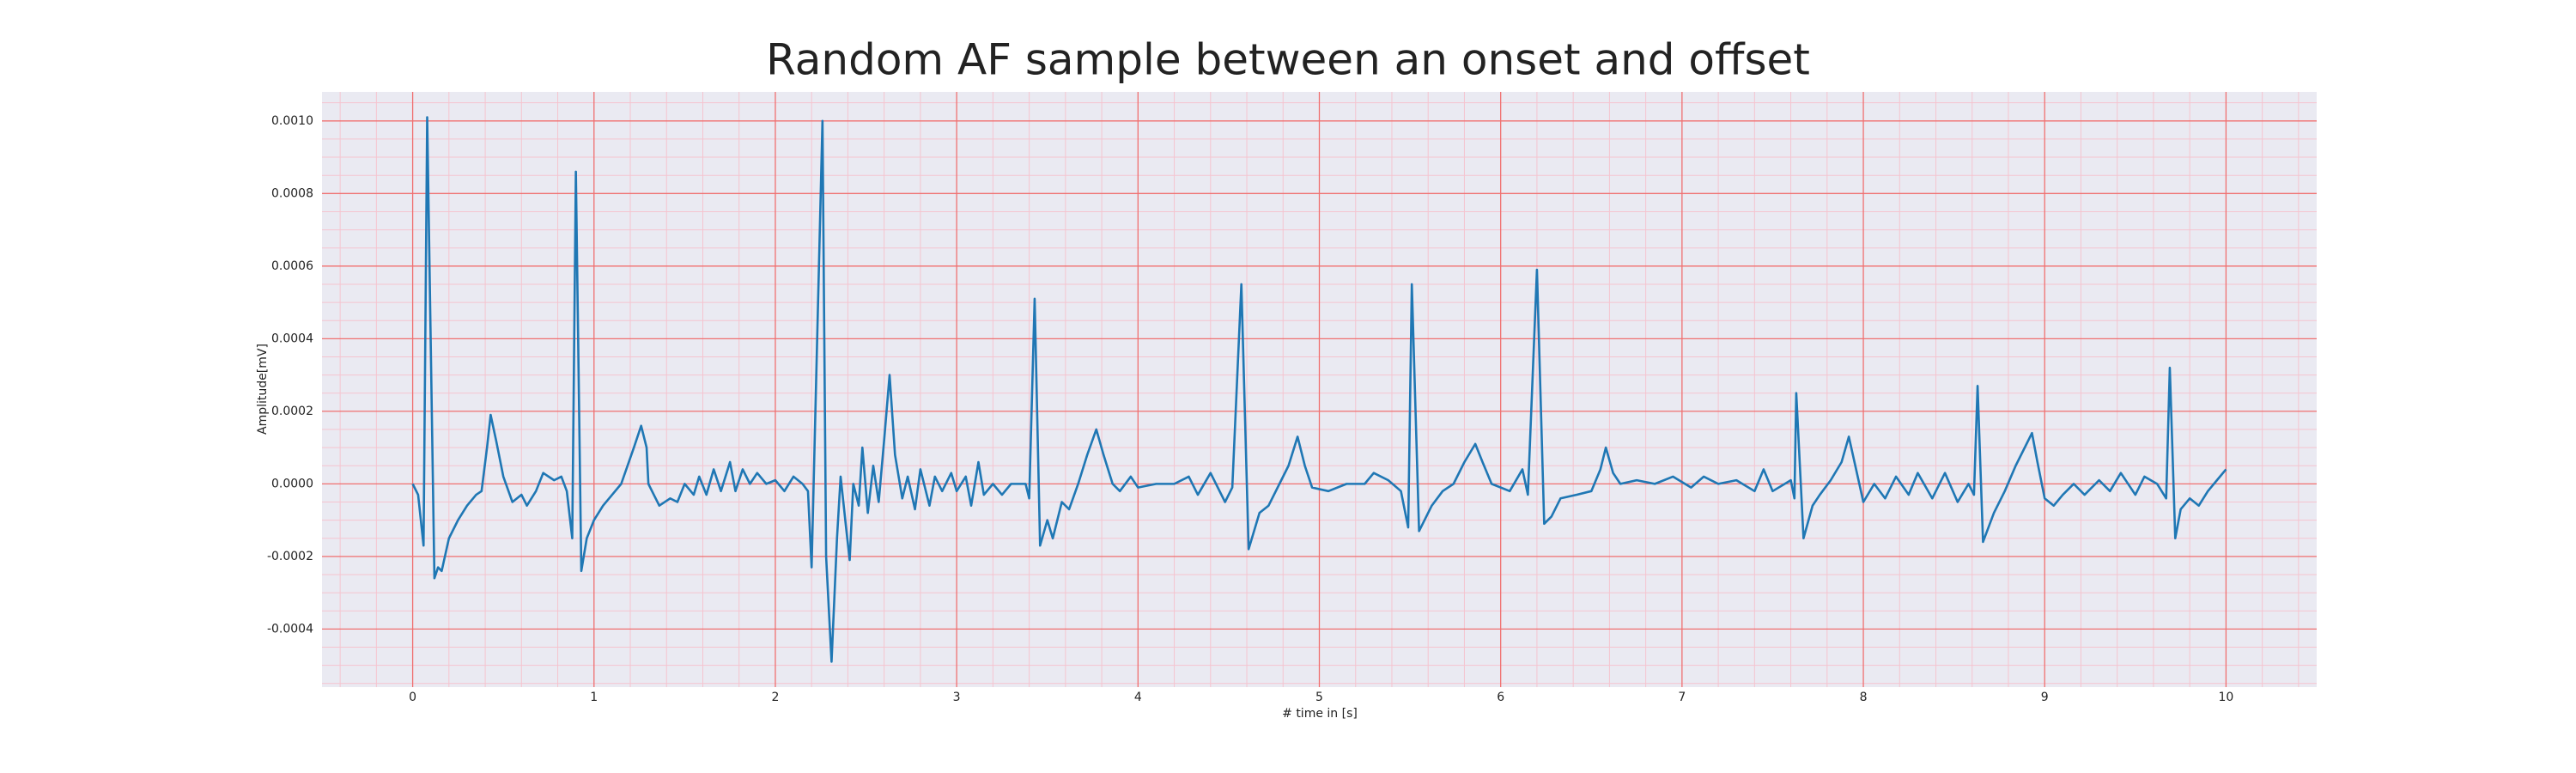  I want to click on y-tick-label: -0.0002, so click(290, 556).